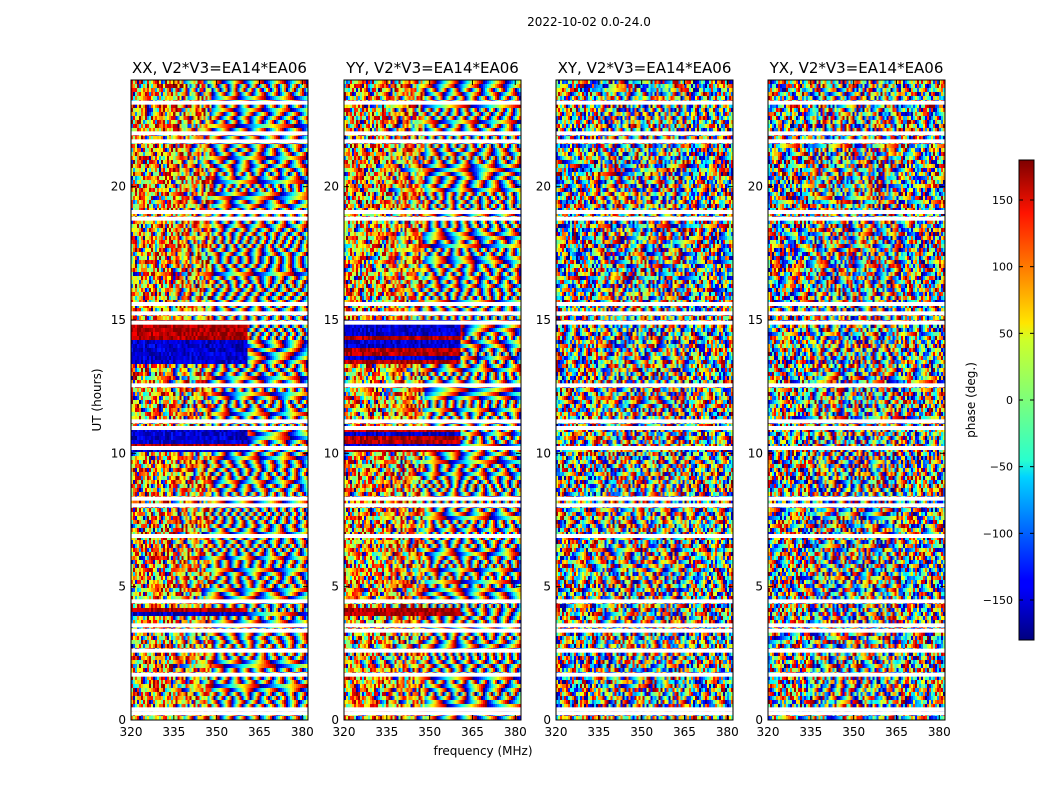  What do you see at coordinates (1002, 200) in the screenshot?
I see `colorbar-tick-label-0: 150` at bounding box center [1002, 200].